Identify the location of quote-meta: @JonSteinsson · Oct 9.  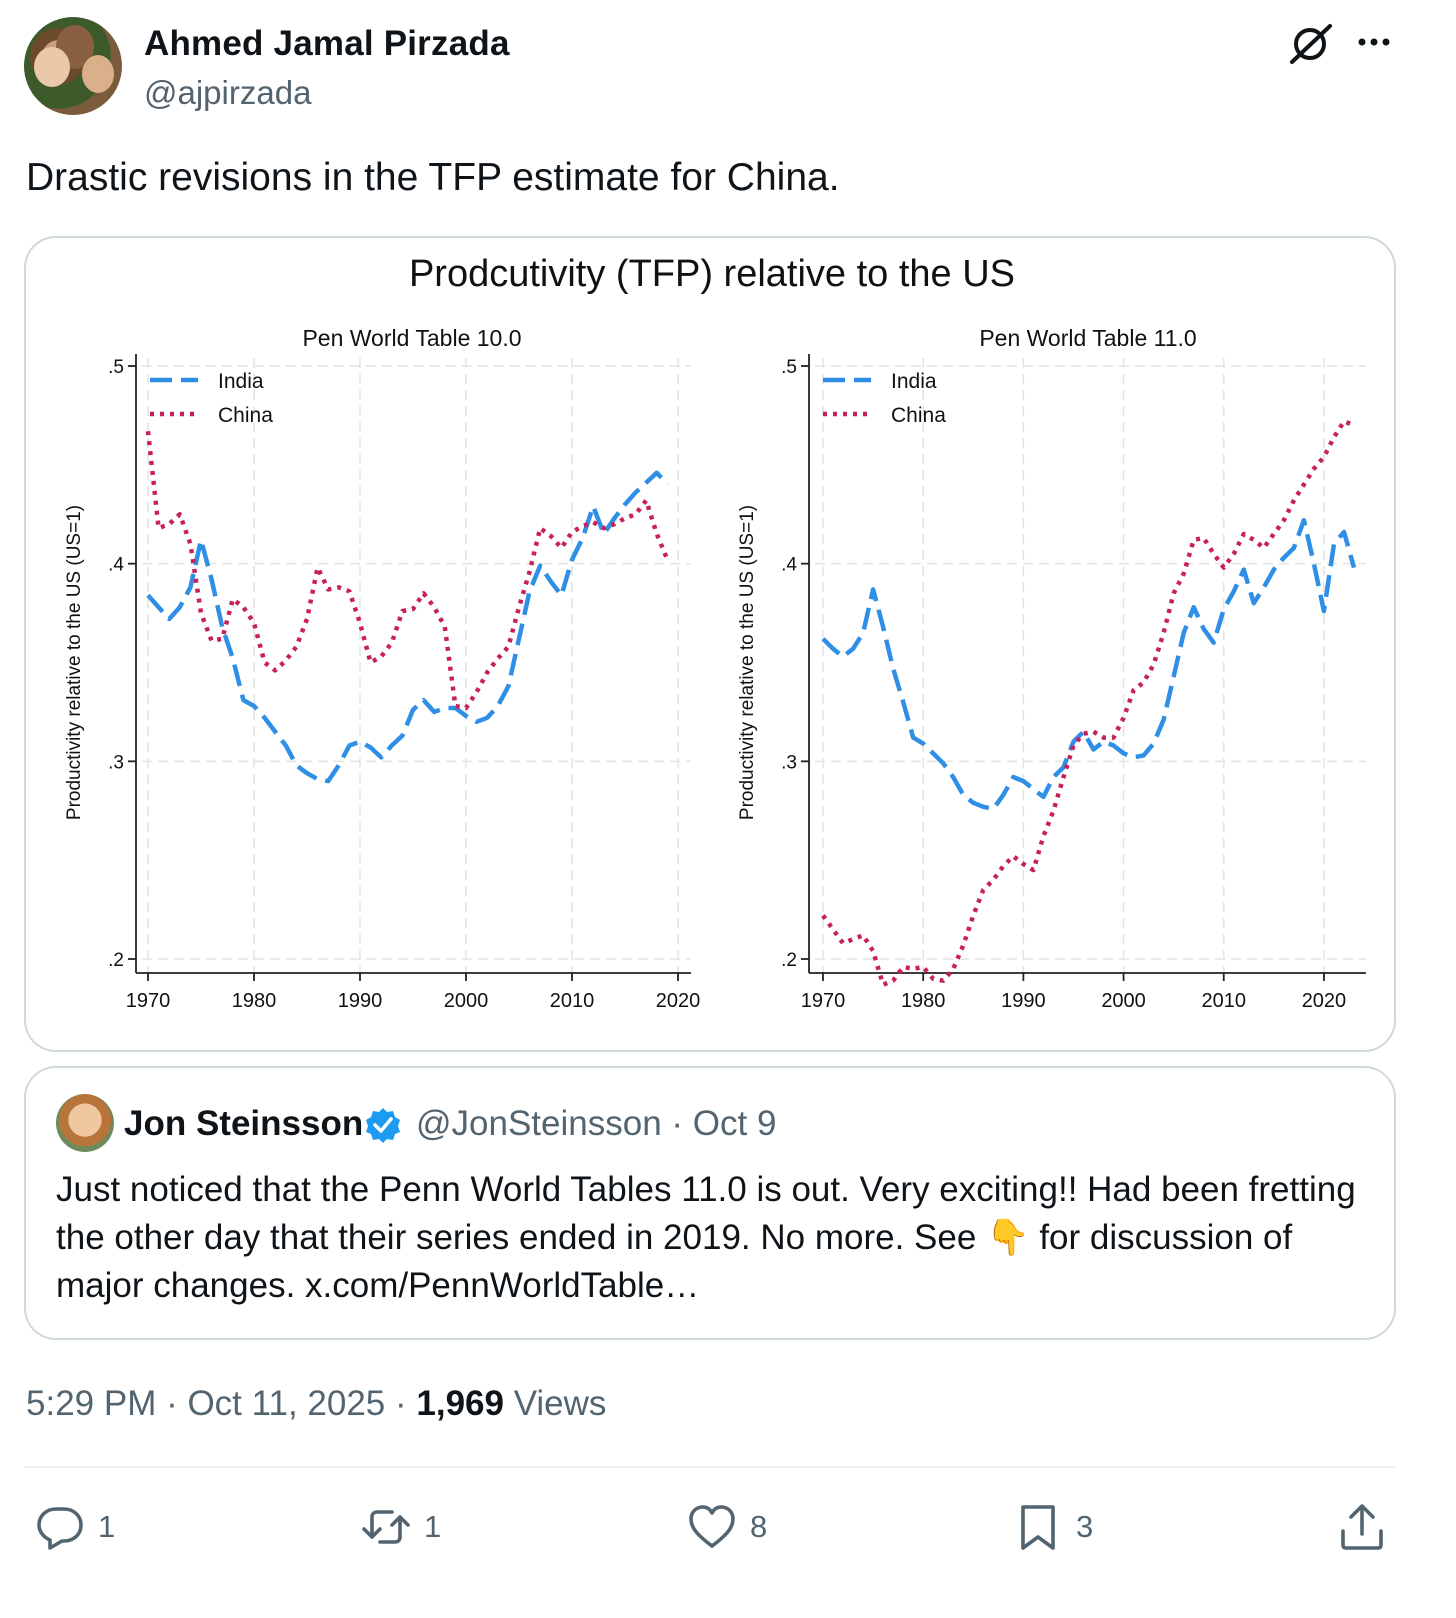
(596, 1123).